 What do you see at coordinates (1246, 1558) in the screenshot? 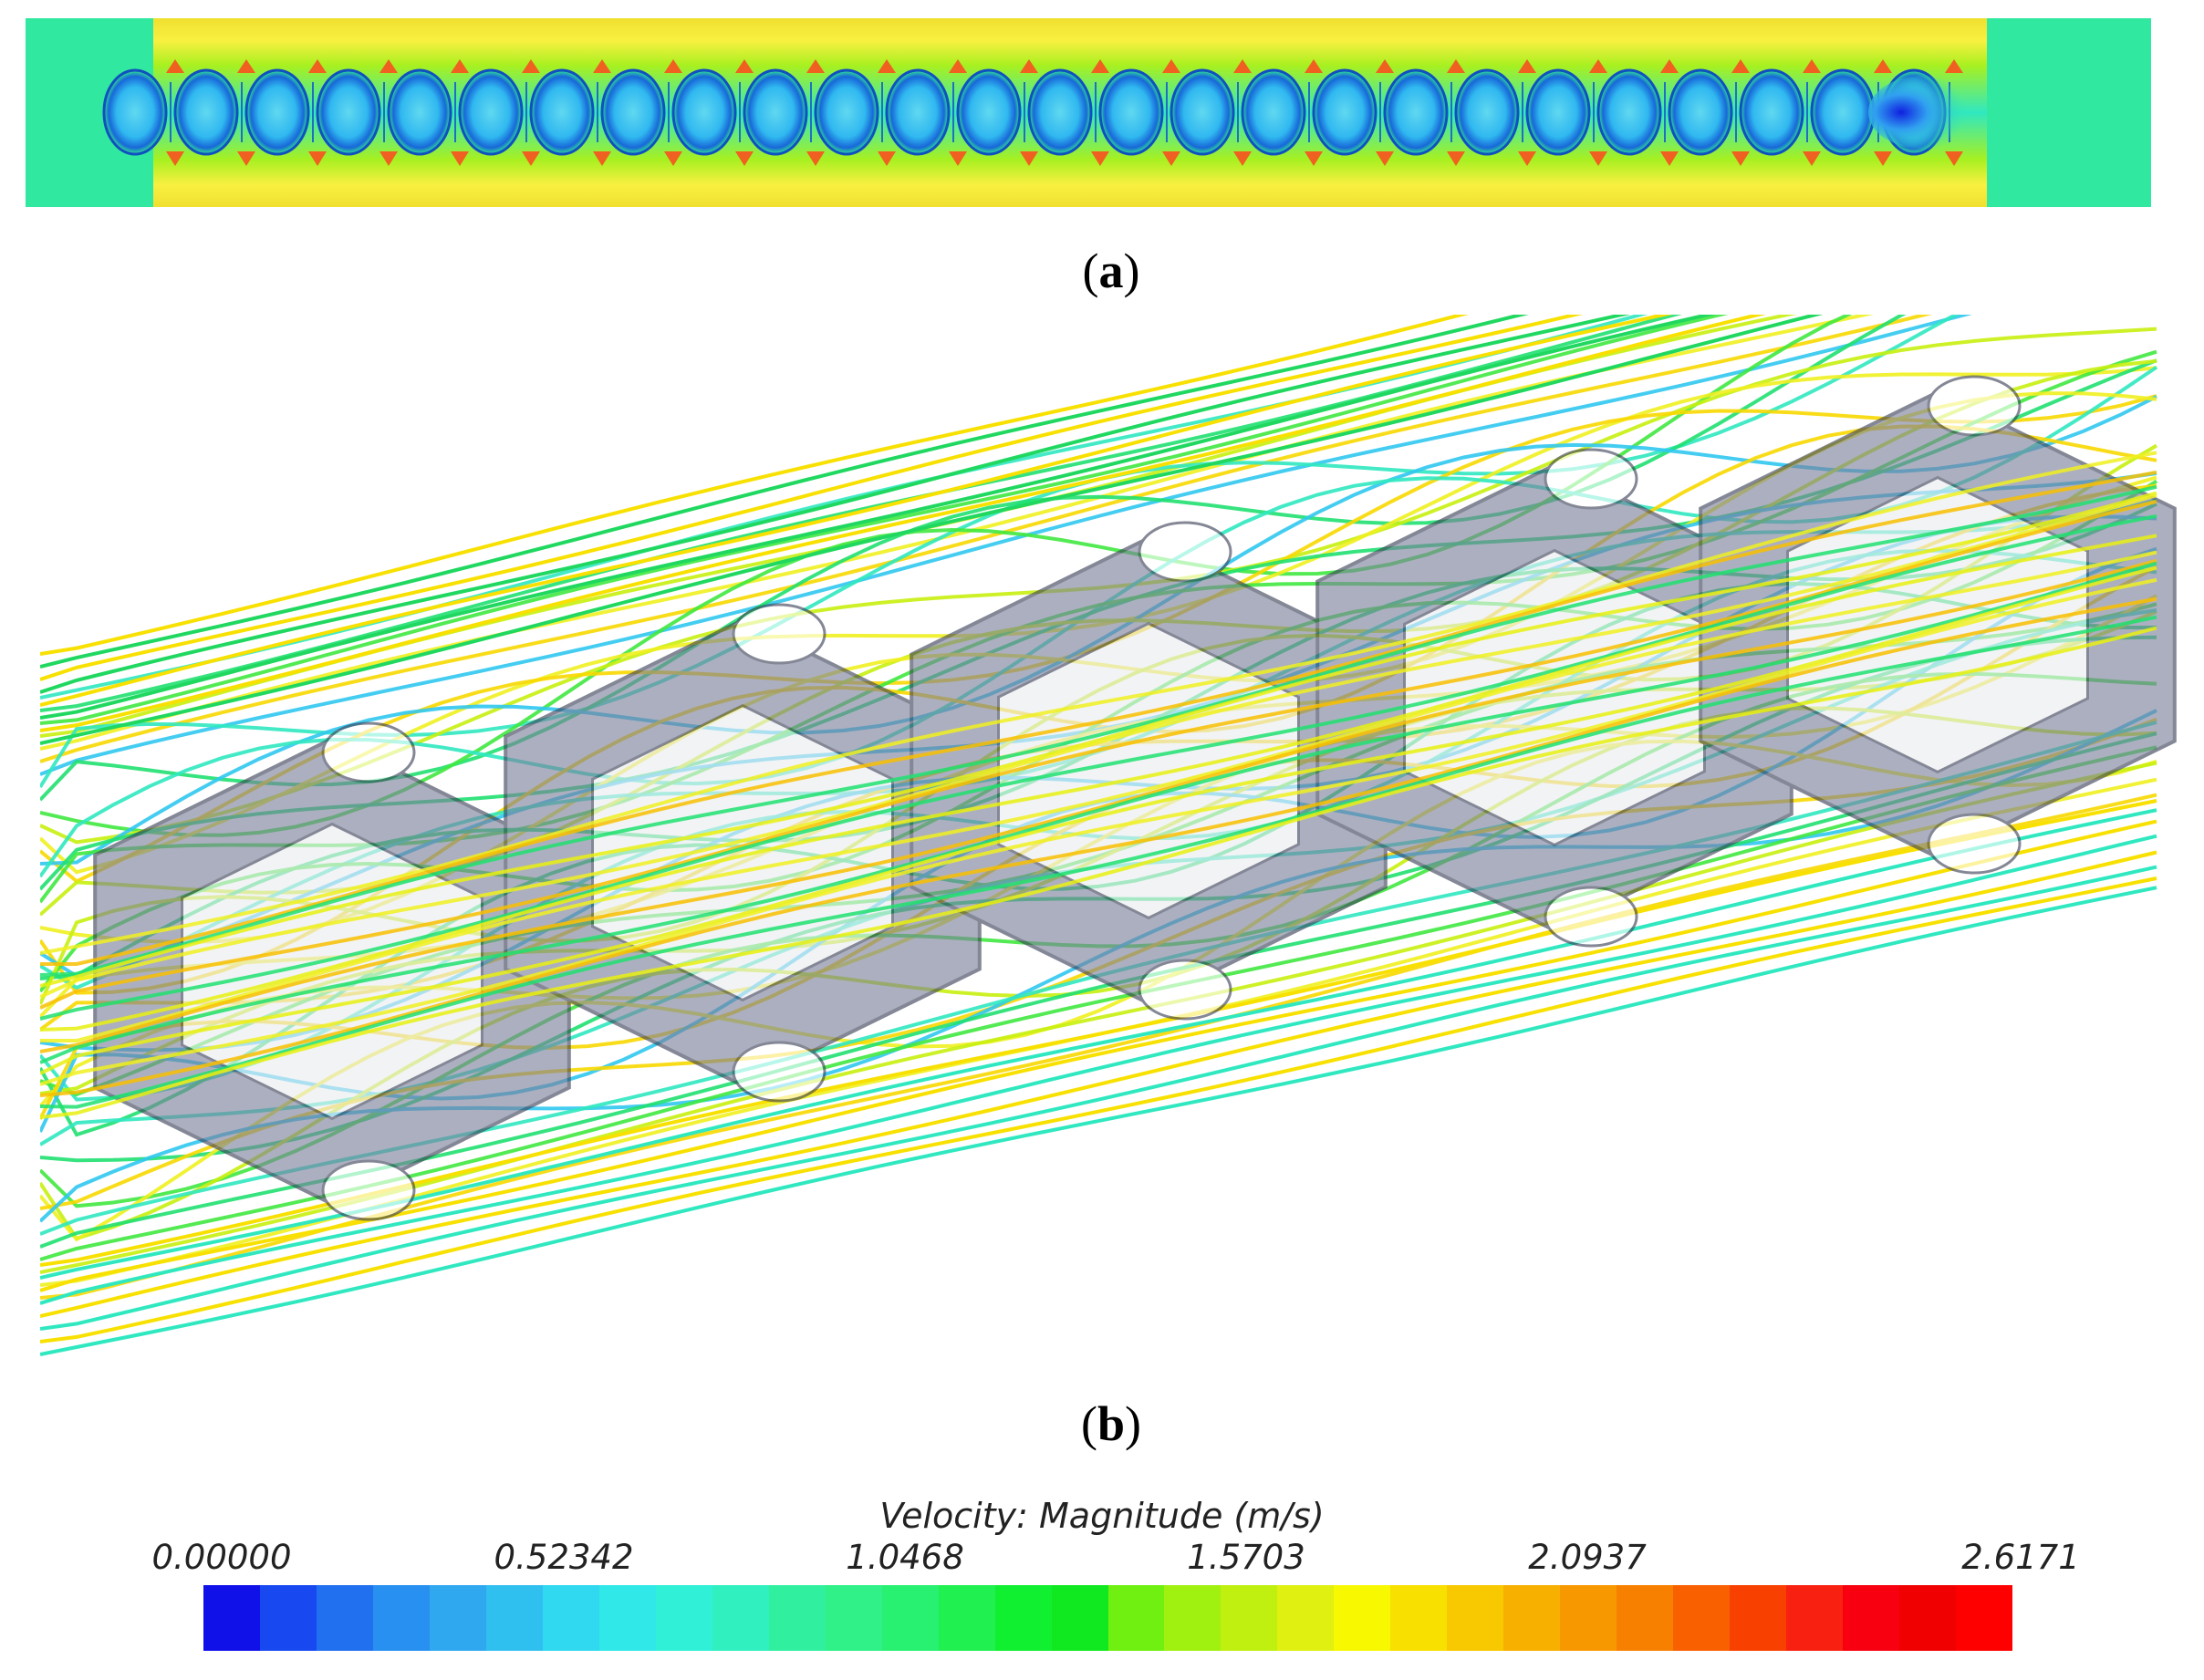
I see `legend-tick-3: 1.5703` at bounding box center [1246, 1558].